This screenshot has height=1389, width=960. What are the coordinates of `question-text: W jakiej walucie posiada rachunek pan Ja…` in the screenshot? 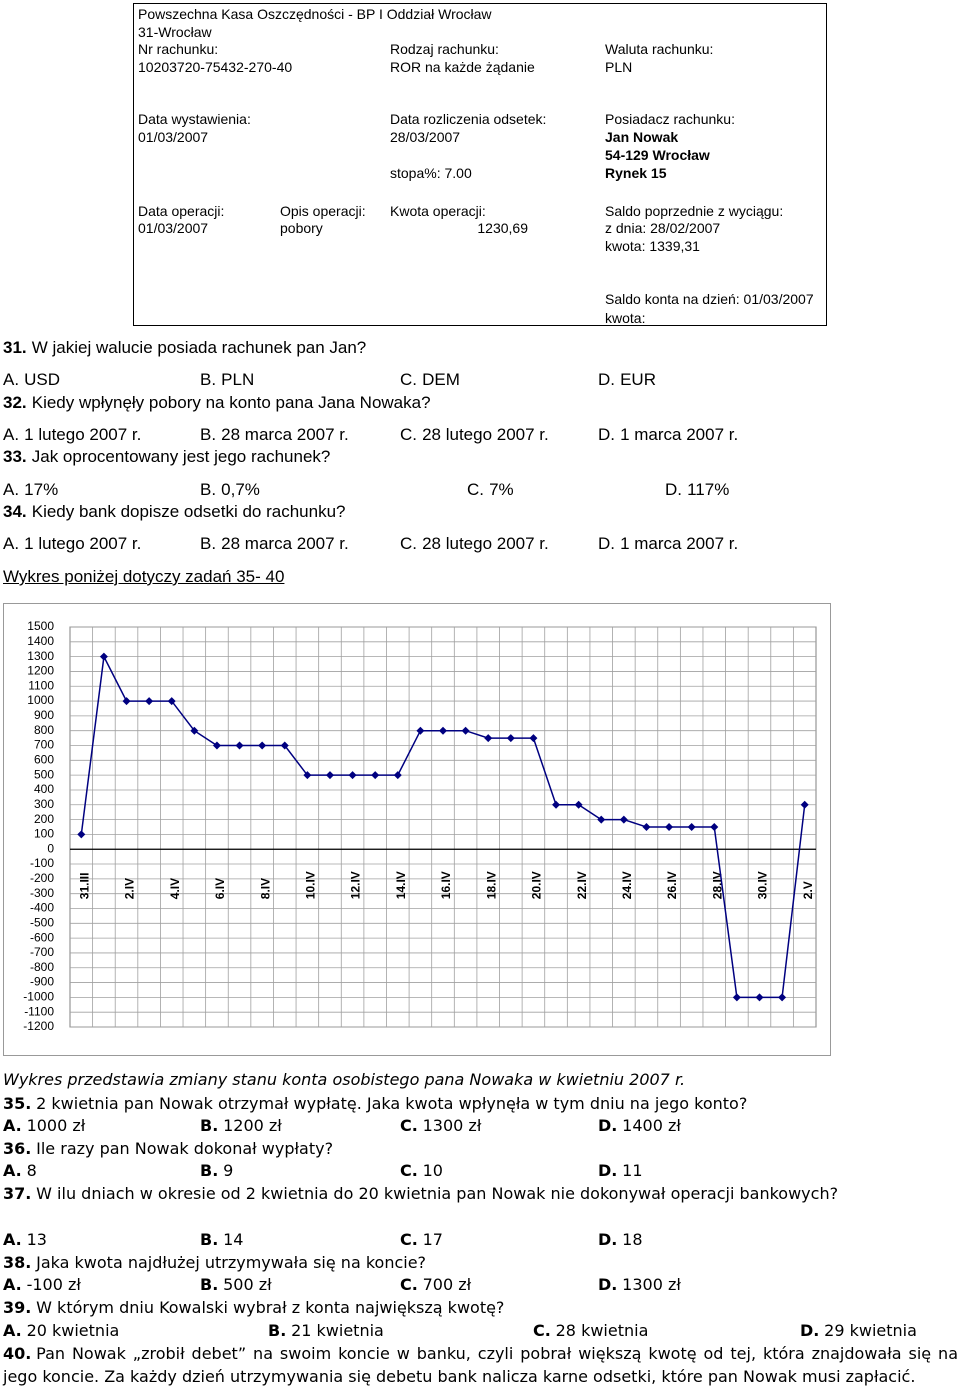 It's located at (199, 347).